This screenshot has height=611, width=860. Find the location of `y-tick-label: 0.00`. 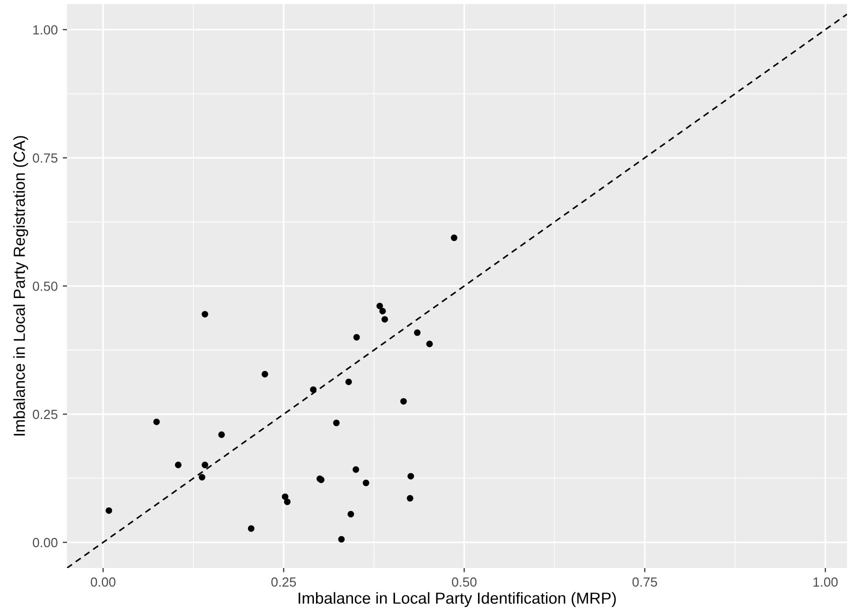

y-tick-label: 0.00 is located at coordinates (45, 543).